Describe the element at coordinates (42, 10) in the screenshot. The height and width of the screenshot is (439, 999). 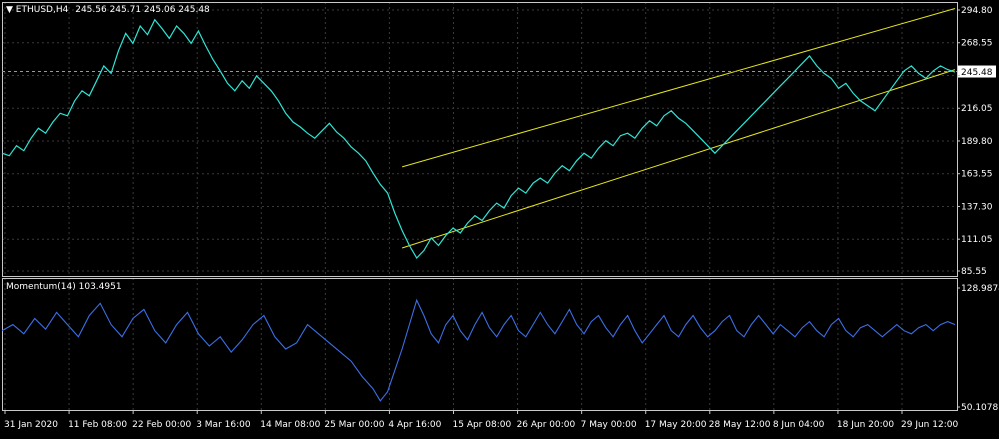
I see `symbol-label: ETHUSD,H4` at that location.